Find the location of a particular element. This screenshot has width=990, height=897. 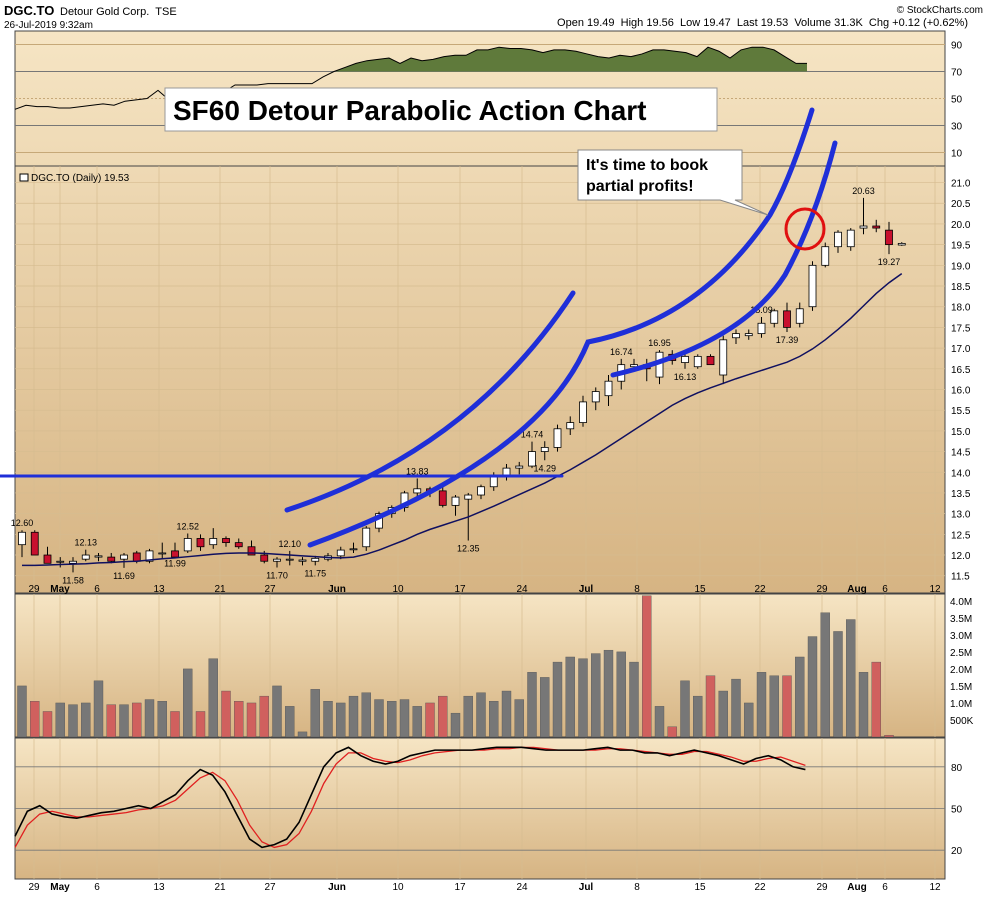

price-tick-label: 17.5 is located at coordinates (961, 328).